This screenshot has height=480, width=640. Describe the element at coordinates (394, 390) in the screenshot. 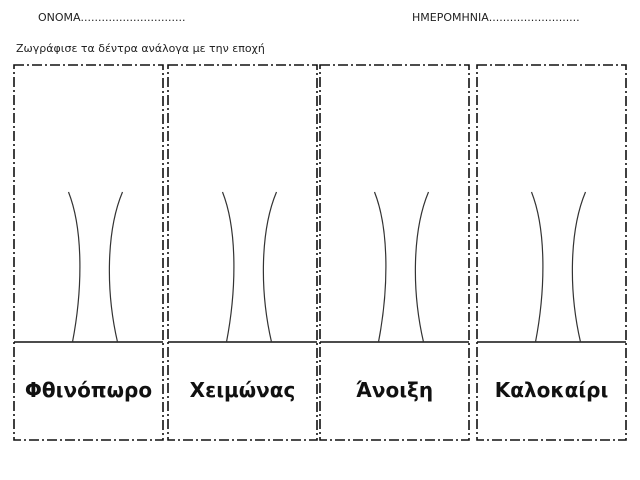

I see `season-label: Άνοιξη` at that location.